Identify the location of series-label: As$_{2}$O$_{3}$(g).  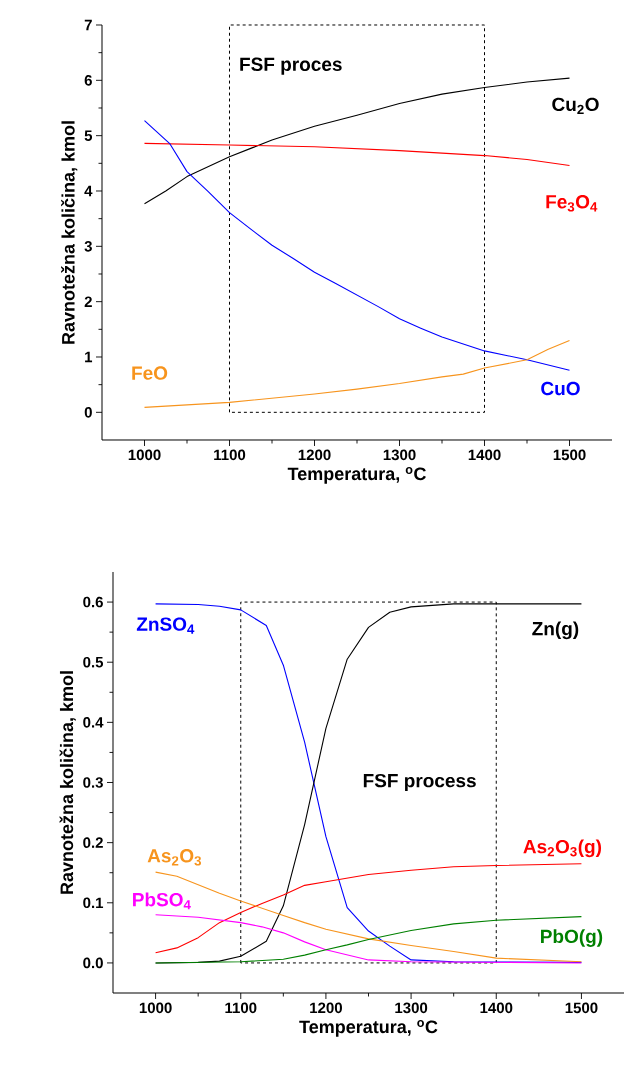
(562, 848).